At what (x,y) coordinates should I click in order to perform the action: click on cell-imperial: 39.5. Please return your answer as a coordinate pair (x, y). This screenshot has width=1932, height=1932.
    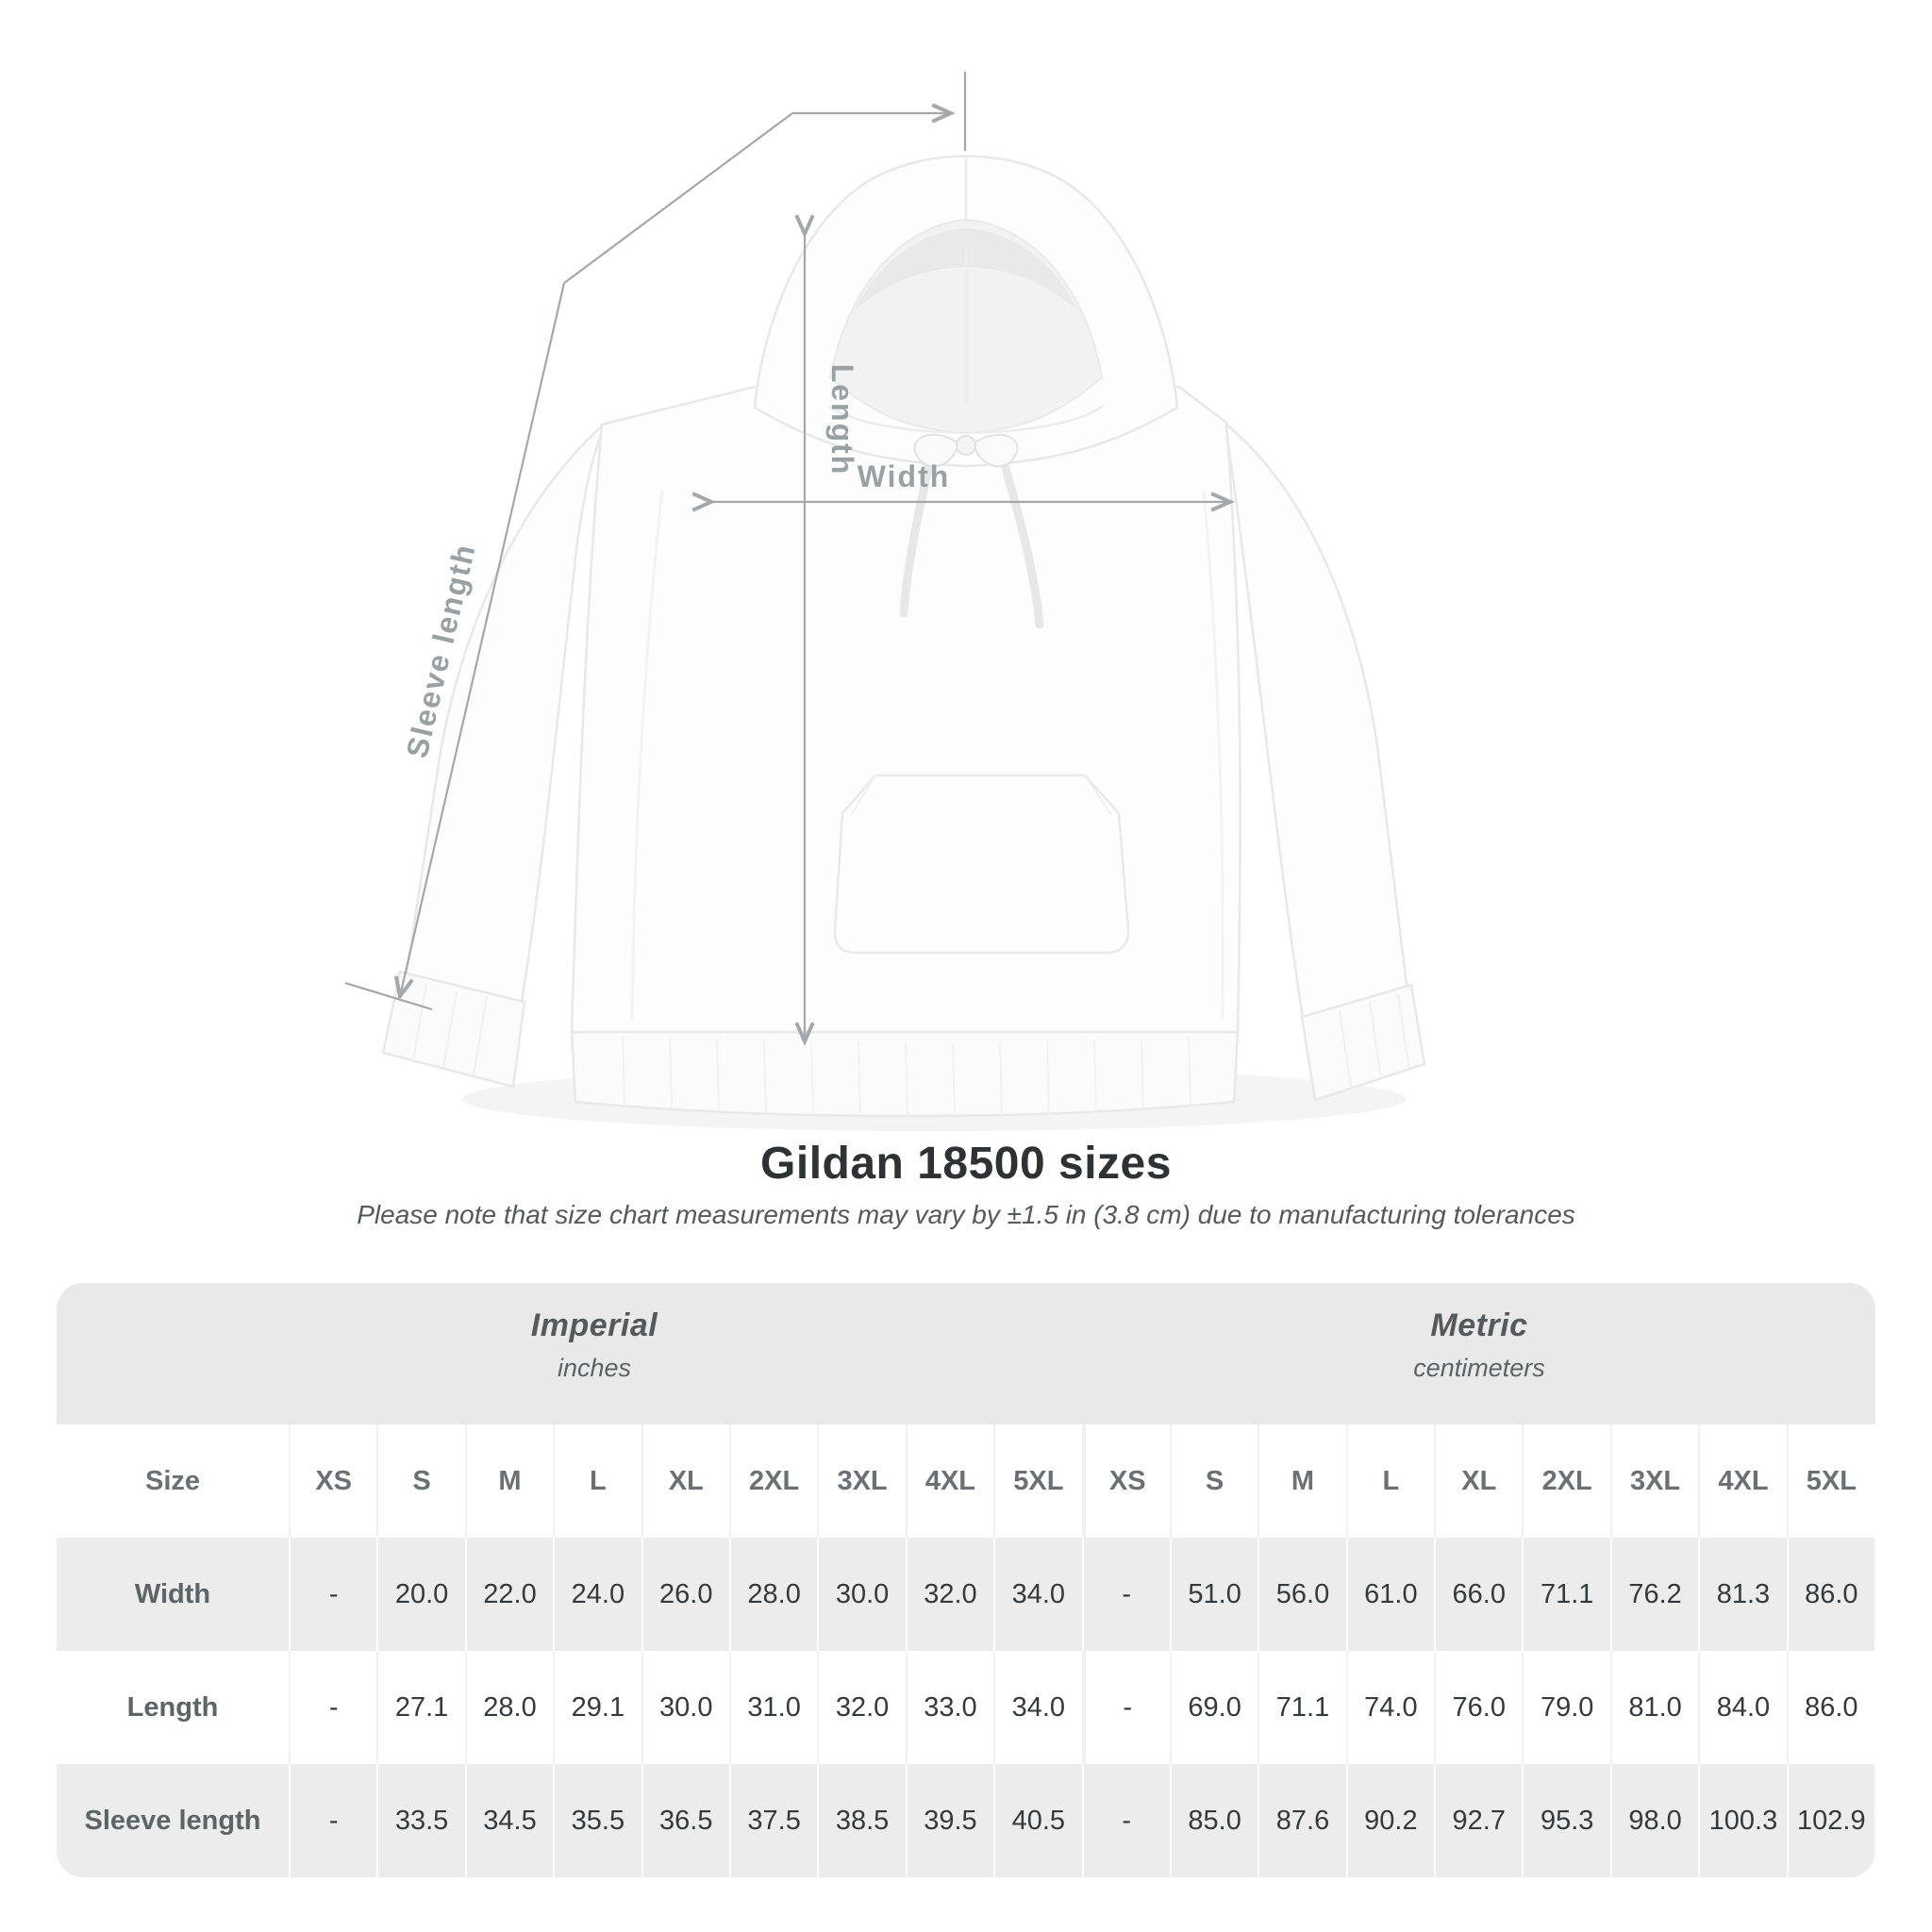
    Looking at the image, I should click on (949, 1821).